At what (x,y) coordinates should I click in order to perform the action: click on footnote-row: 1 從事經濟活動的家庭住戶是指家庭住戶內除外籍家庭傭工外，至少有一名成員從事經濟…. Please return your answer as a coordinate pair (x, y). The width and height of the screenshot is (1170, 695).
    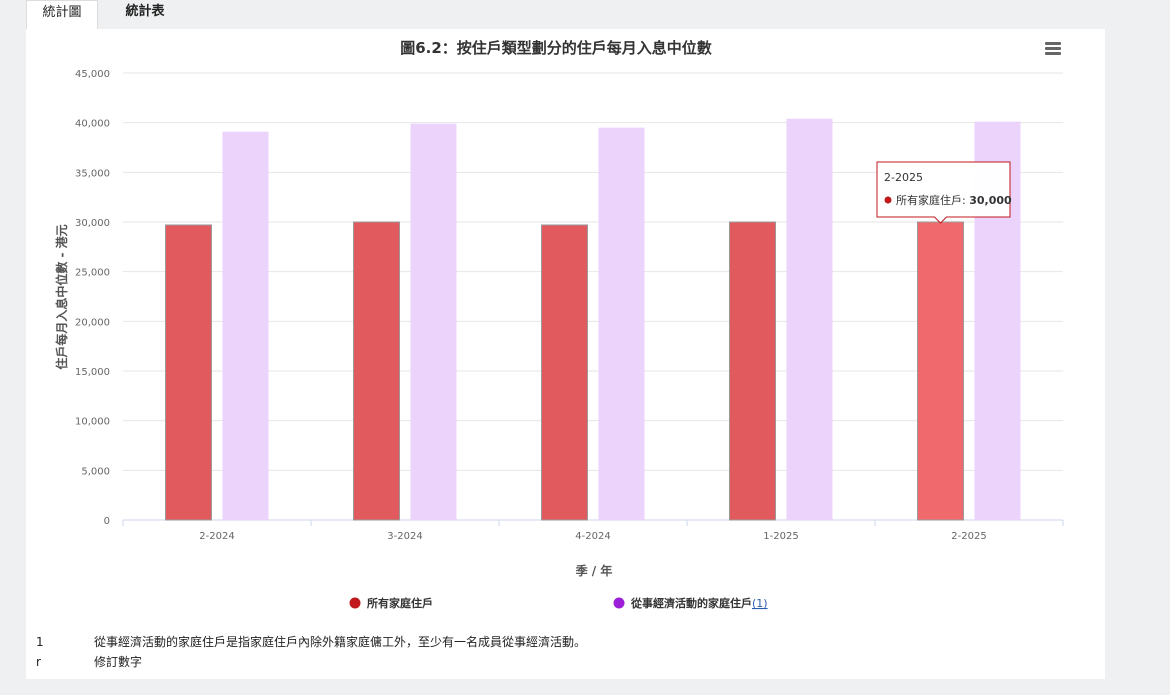
    Looking at the image, I should click on (386, 642).